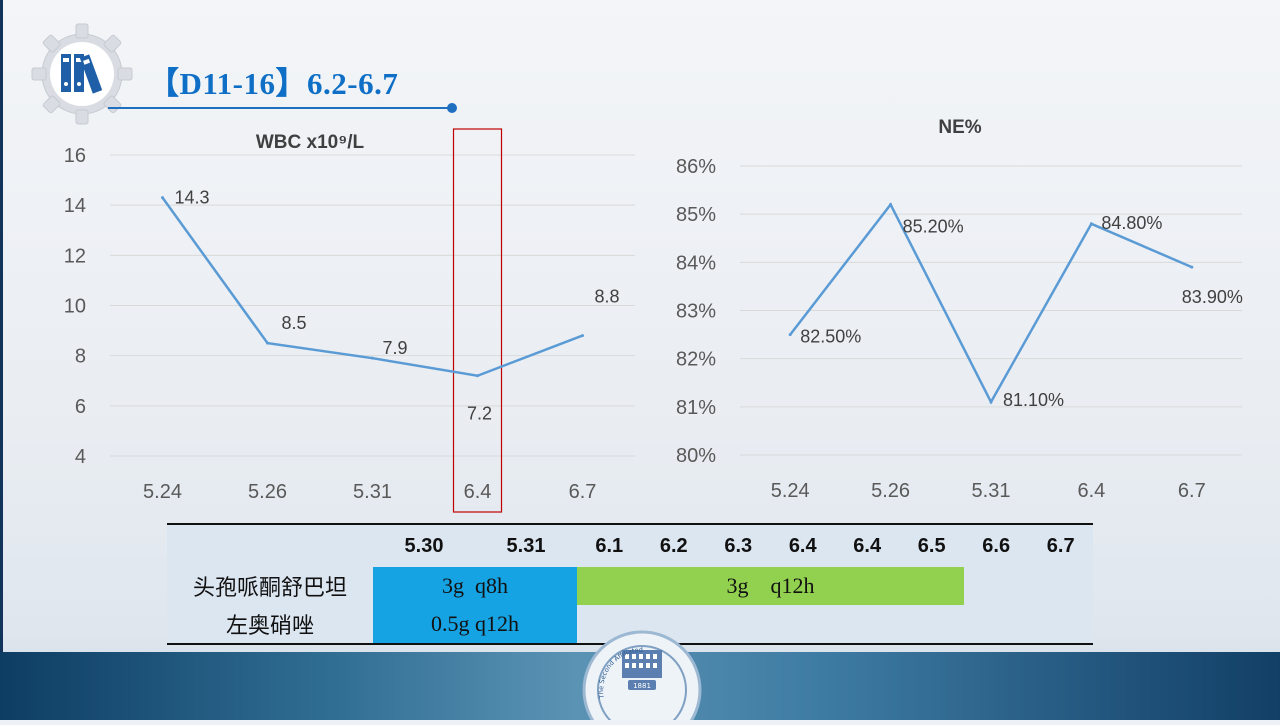 This screenshot has width=1280, height=725. I want to click on y-tick-label: 16, so click(75, 156).